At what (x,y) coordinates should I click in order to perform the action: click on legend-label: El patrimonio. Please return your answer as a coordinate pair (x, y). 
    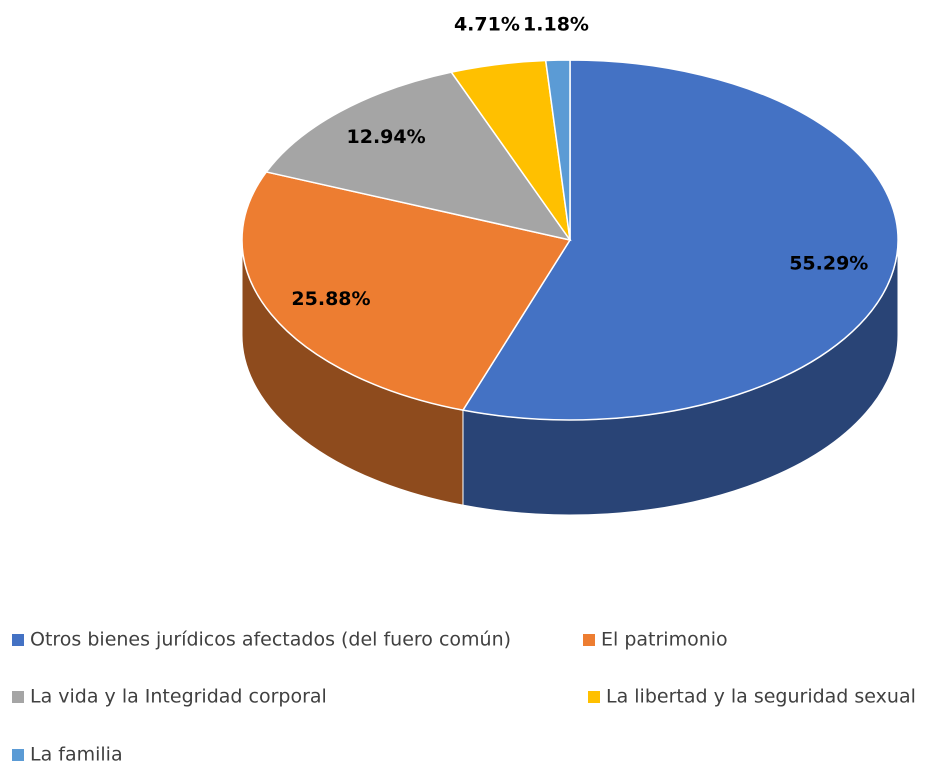
    Looking at the image, I should click on (664, 640).